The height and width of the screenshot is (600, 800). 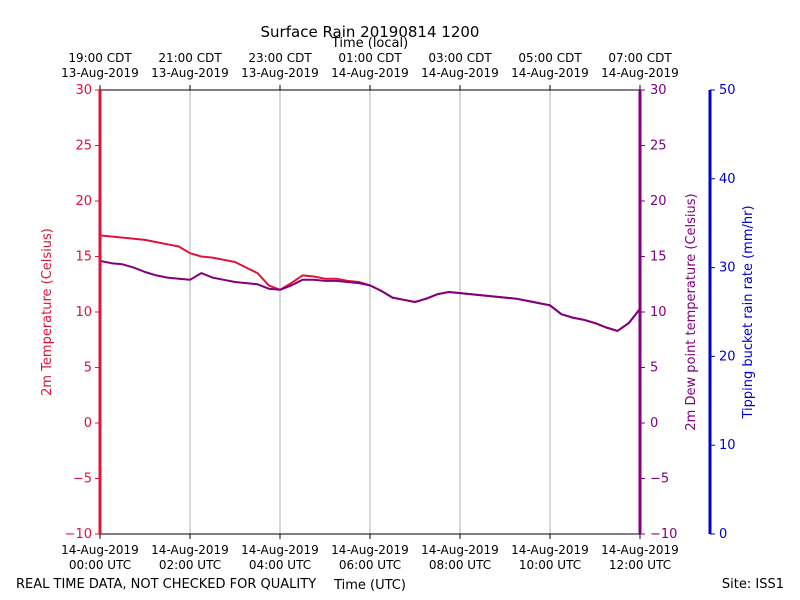 What do you see at coordinates (370, 32) in the screenshot?
I see `chart-title: Surface Rain 20190814 1200` at bounding box center [370, 32].